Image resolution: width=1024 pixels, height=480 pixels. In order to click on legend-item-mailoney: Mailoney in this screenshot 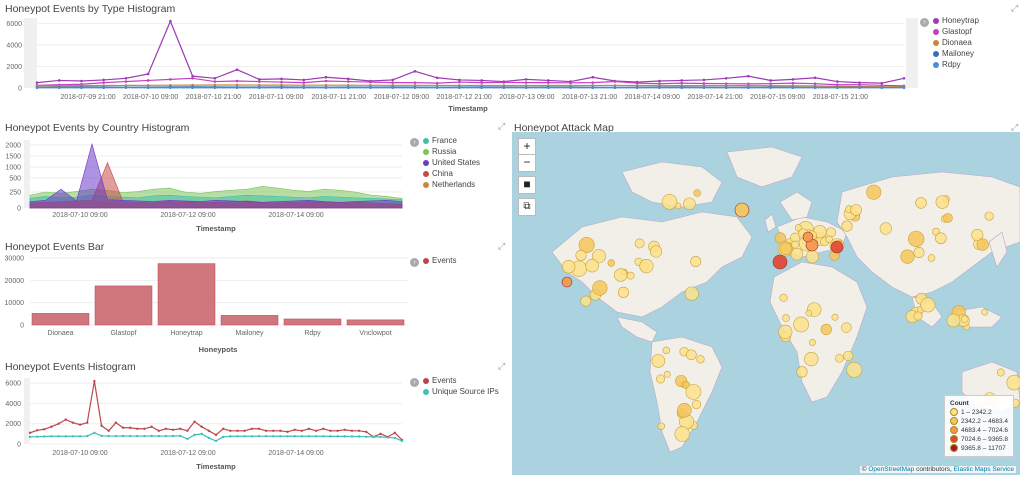, I will do `click(953, 53)`.